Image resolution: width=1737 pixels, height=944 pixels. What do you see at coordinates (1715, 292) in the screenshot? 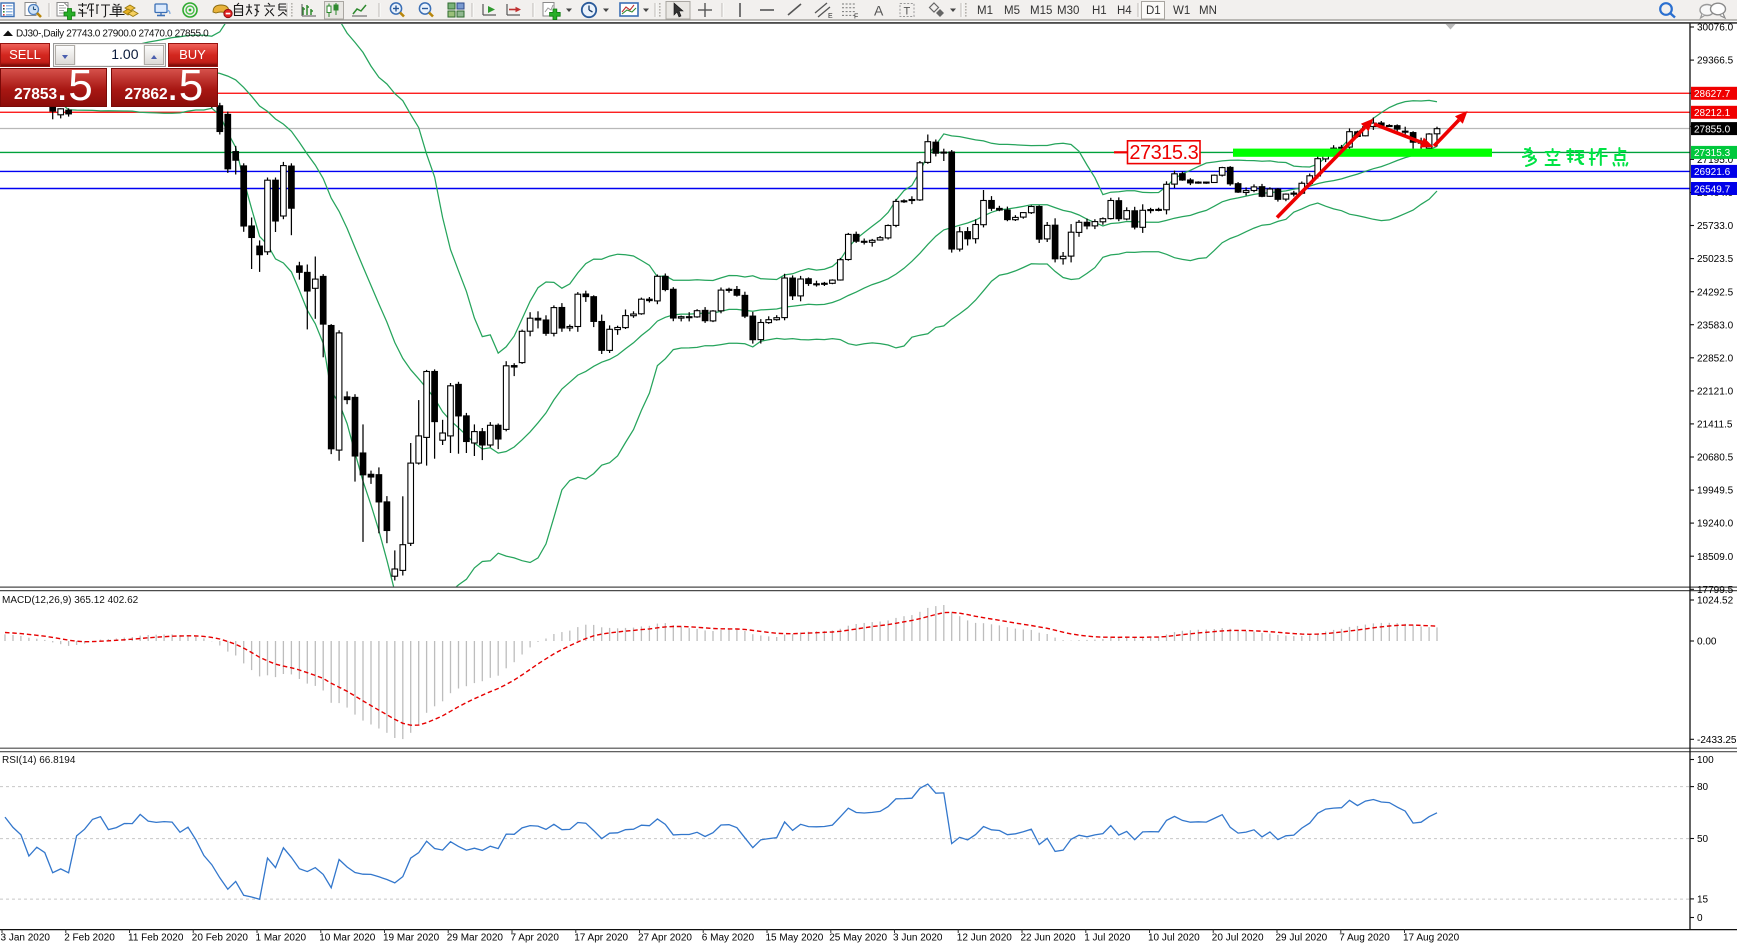
I see `svg-text: 24292.5` at bounding box center [1715, 292].